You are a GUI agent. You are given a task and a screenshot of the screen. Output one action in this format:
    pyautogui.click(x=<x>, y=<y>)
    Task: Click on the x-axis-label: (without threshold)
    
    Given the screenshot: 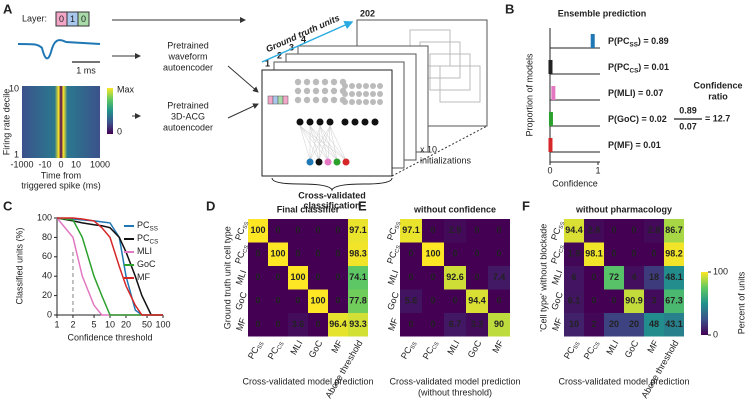 What is the action you would take?
    pyautogui.click(x=455, y=392)
    